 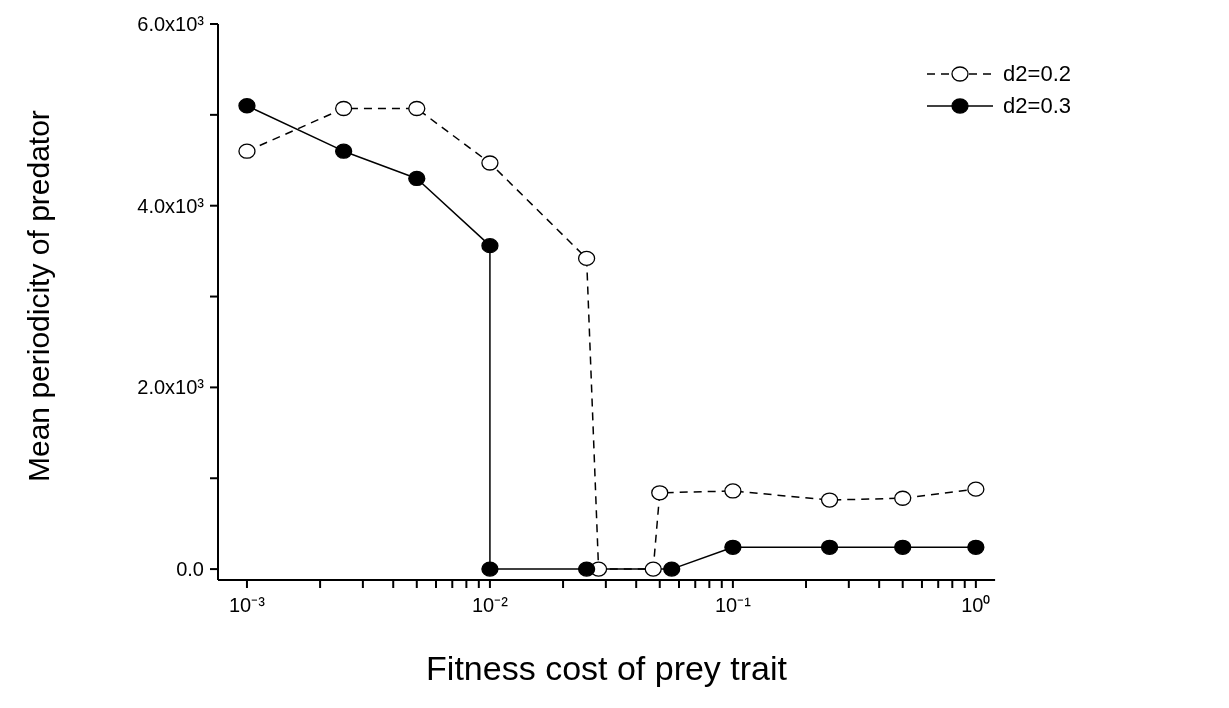 I want to click on x-tick-label: 10⁻², so click(x=490, y=605).